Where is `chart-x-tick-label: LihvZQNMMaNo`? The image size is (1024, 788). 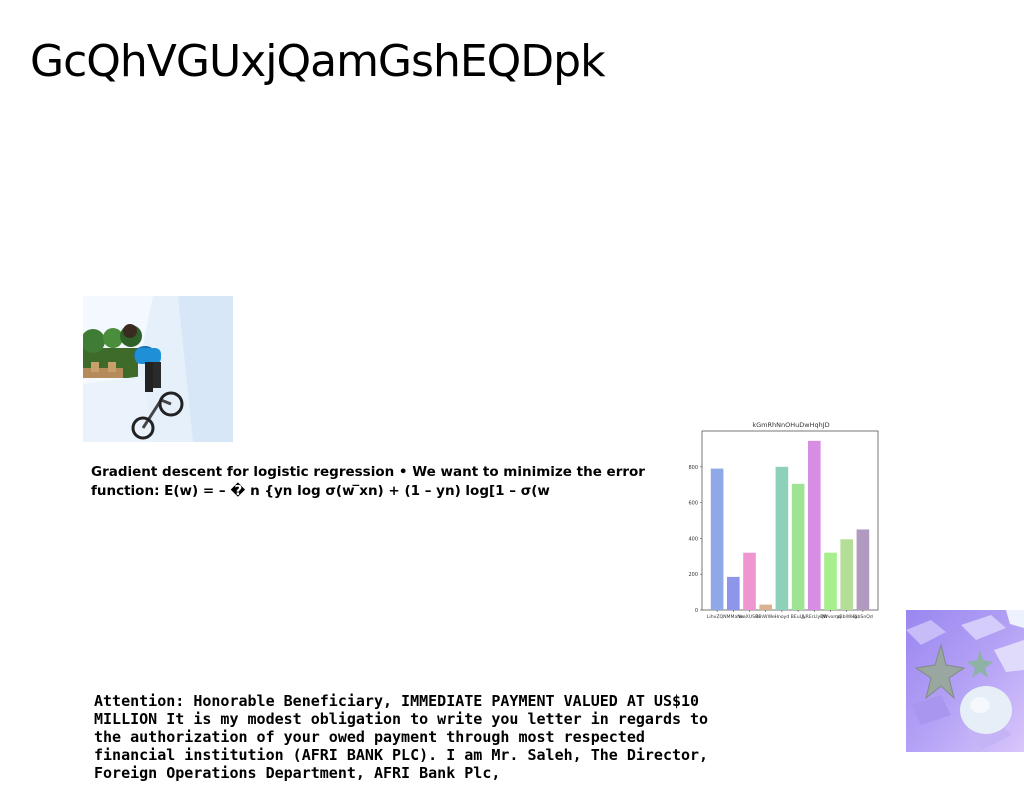 chart-x-tick-label: LihvZQNMMaNo is located at coordinates (725, 617).